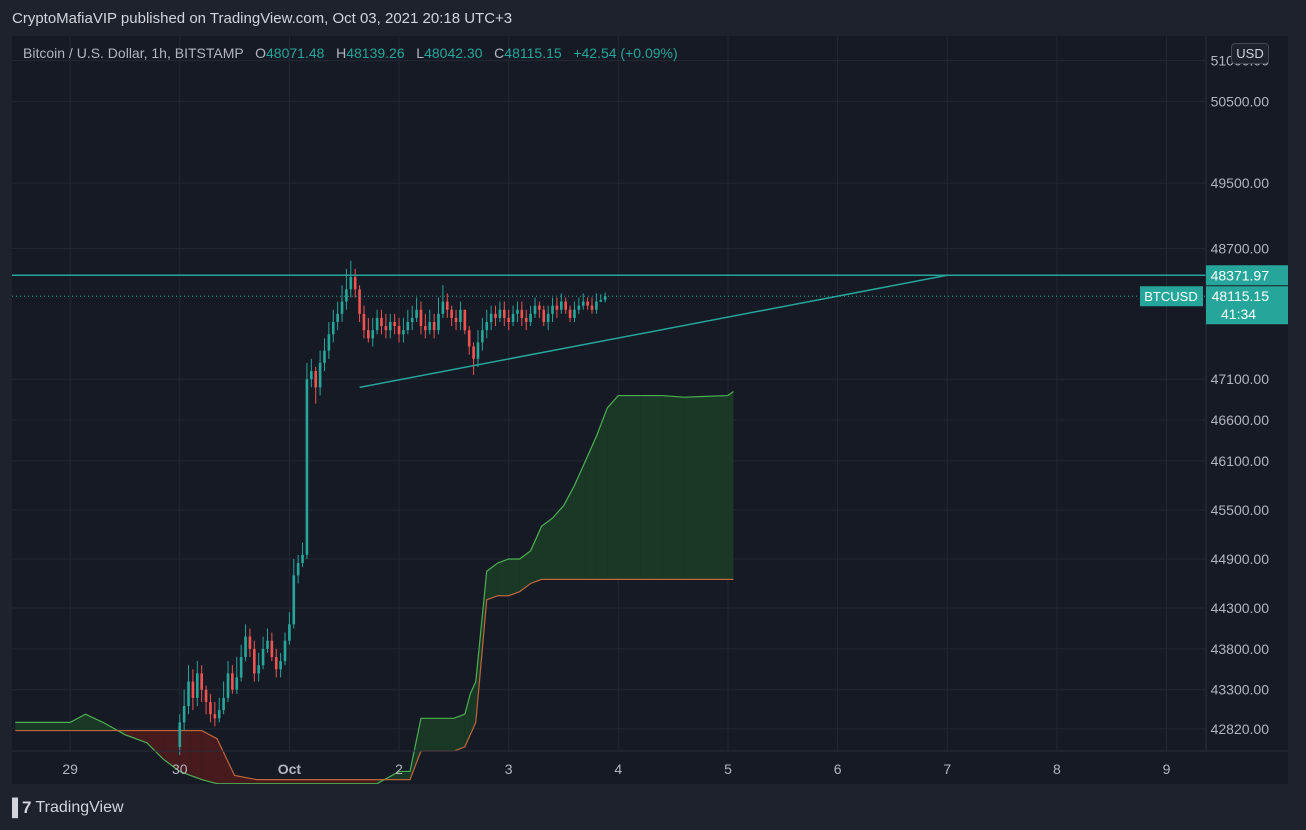 The width and height of the screenshot is (1306, 830). I want to click on symbol-title: Bitcoin / U.S. Dollar, 1h, BITSTAMP, so click(133, 53).